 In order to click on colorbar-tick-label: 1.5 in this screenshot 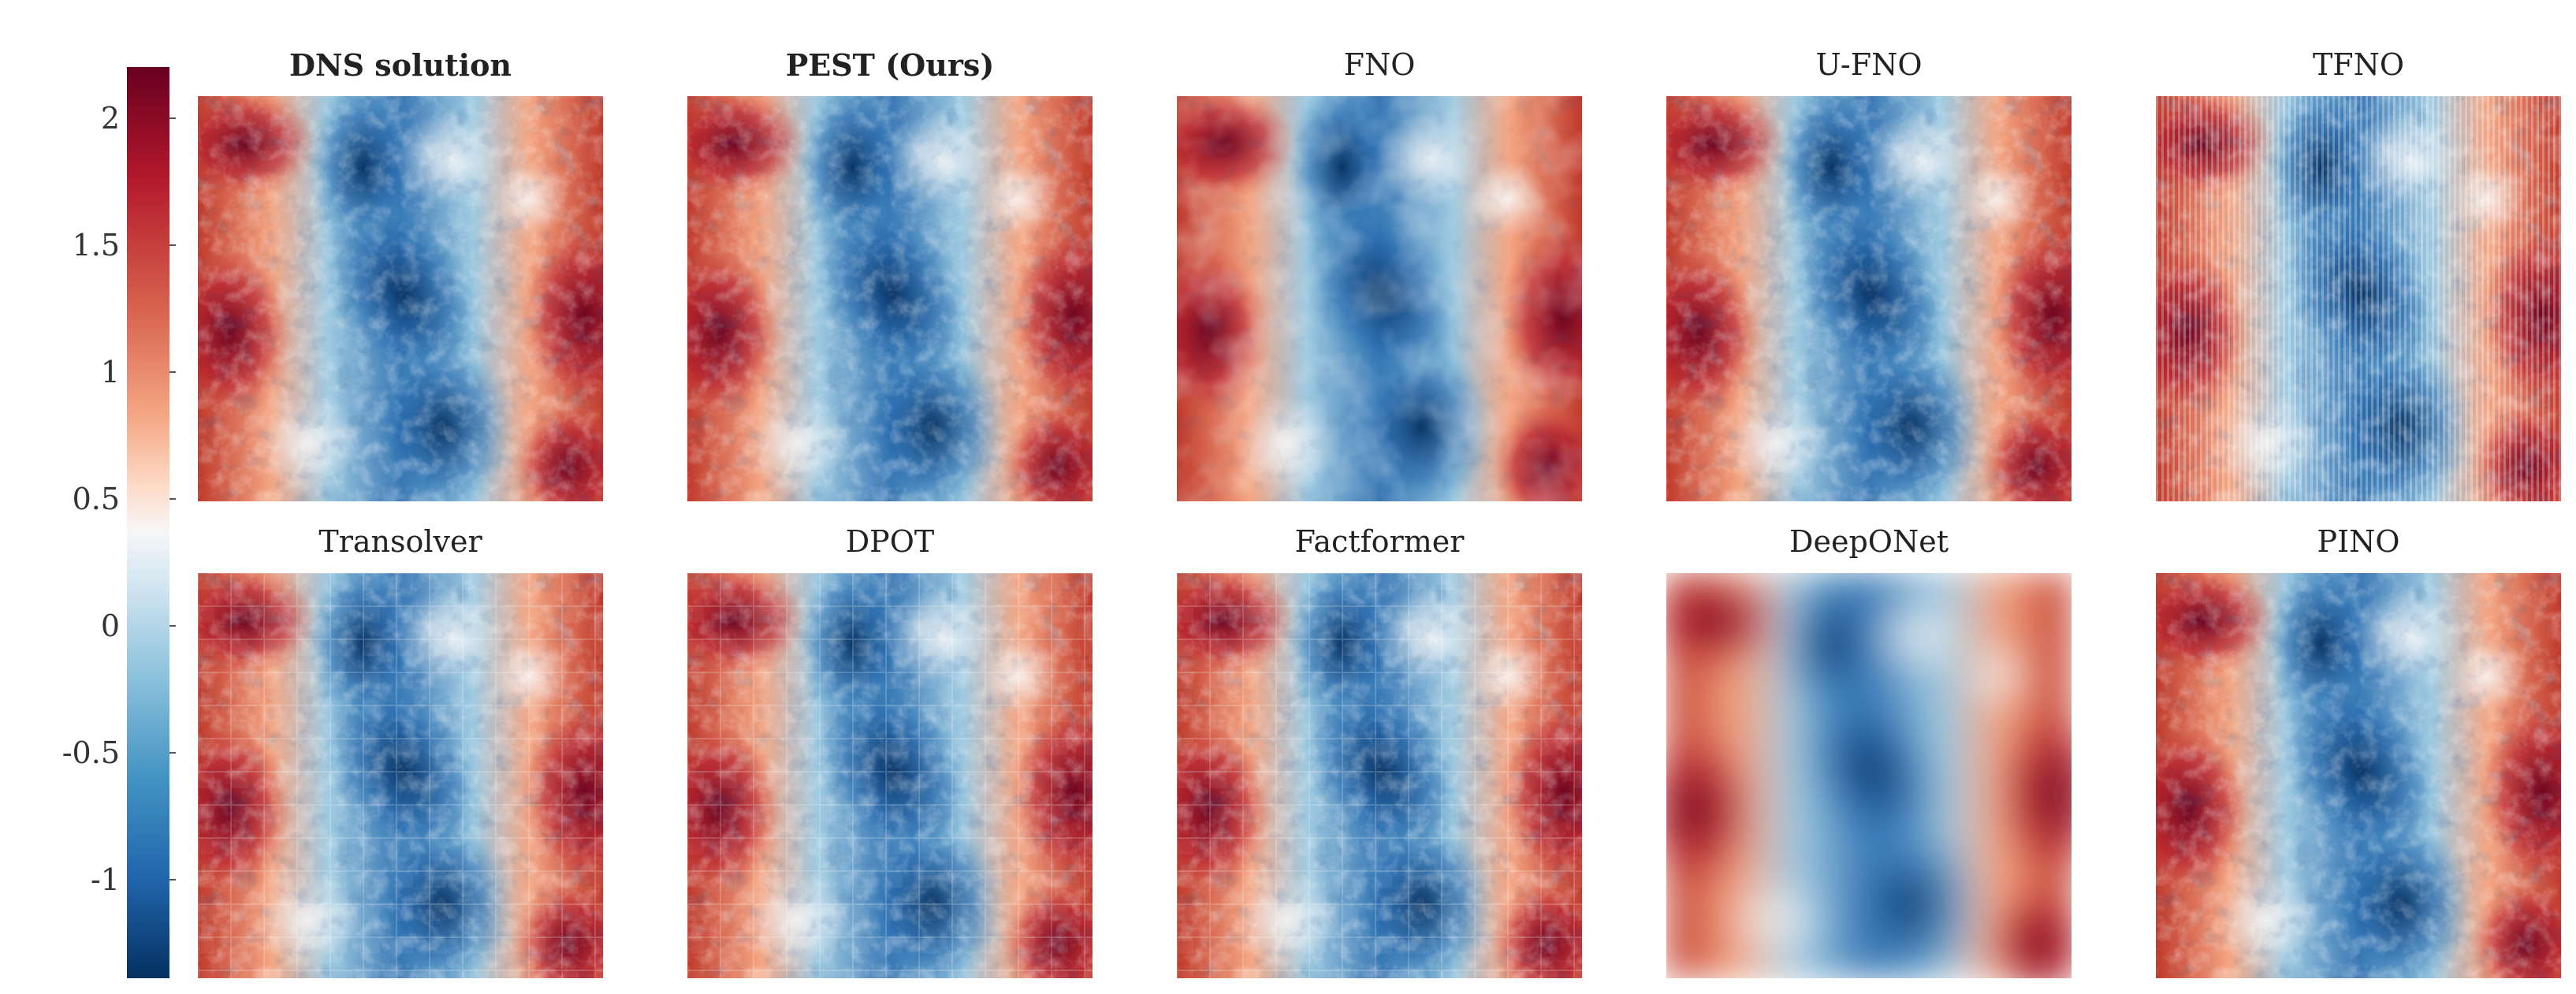, I will do `click(96, 245)`.